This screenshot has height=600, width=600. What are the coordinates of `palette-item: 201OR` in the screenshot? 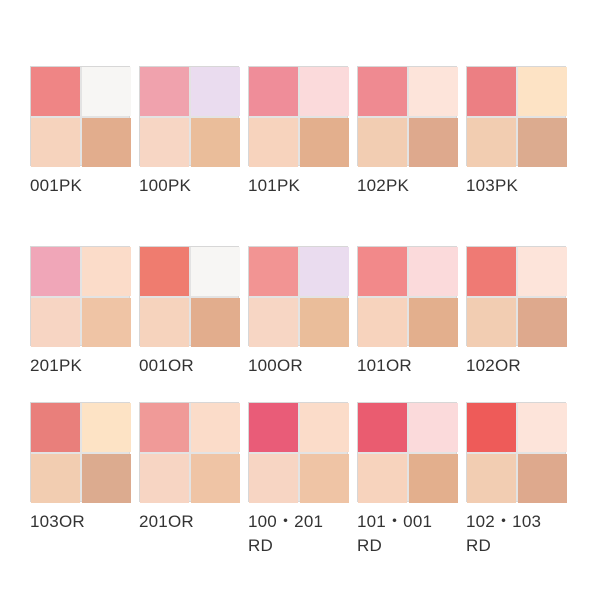 It's located at (193, 487).